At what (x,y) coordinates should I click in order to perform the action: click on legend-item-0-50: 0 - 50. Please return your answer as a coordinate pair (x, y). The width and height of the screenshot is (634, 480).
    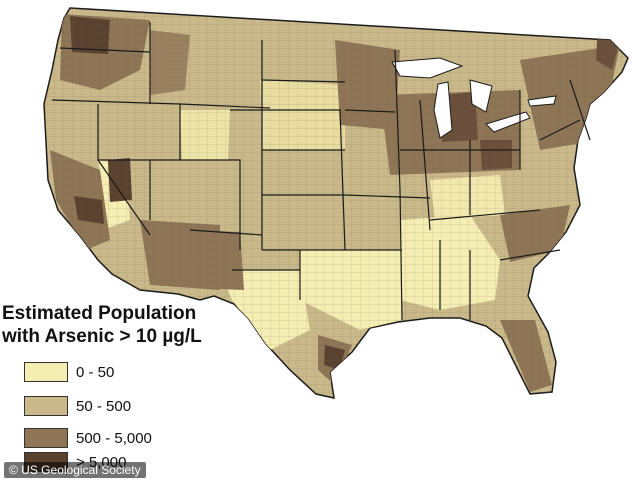
    Looking at the image, I should click on (69, 372).